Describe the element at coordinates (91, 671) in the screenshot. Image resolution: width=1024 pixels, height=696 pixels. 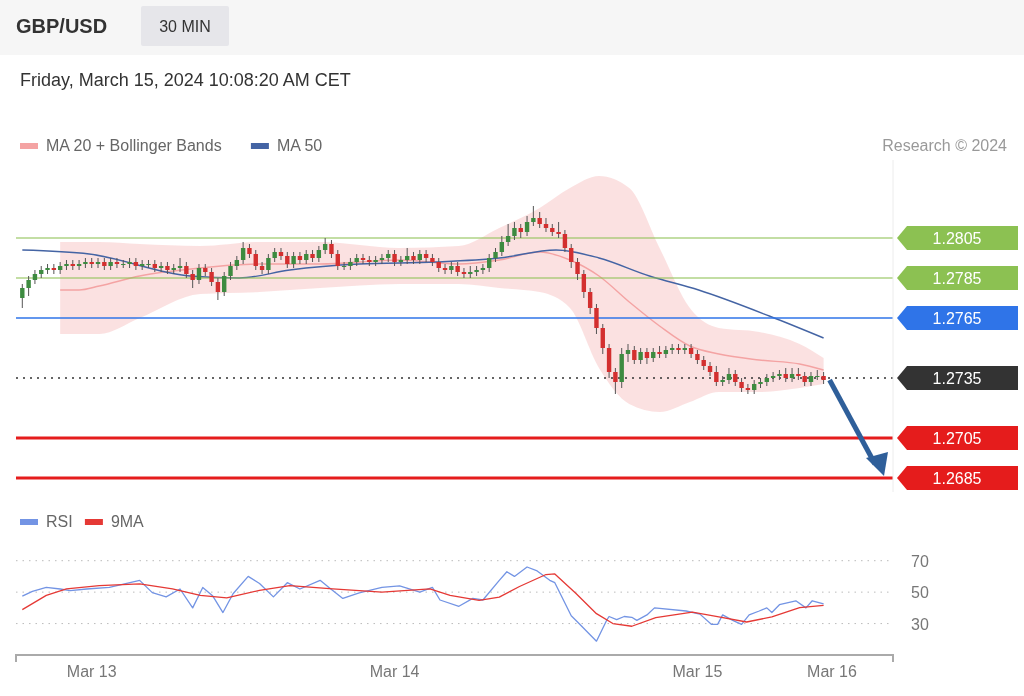
I see `x-tick-label: Mar 13` at that location.